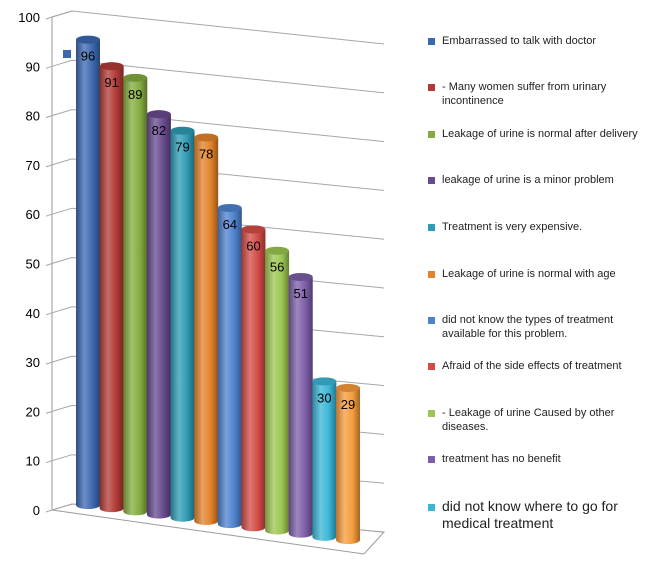 The height and width of the screenshot is (562, 650). Describe the element at coordinates (230, 224) in the screenshot. I see `data-label: 64` at that location.